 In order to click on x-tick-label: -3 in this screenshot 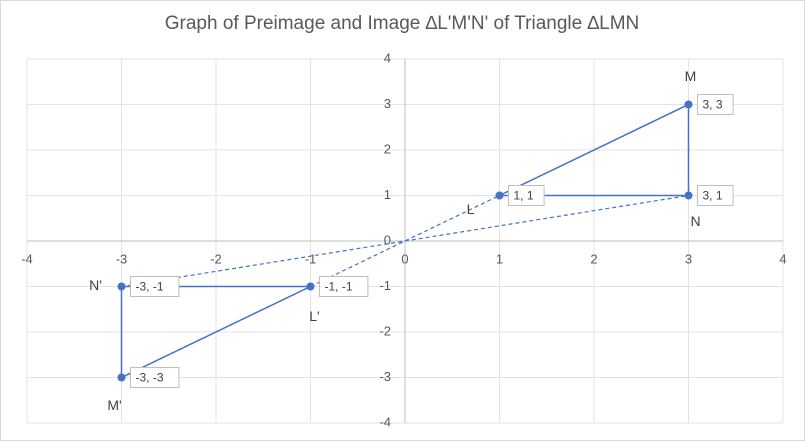, I will do `click(122, 258)`.